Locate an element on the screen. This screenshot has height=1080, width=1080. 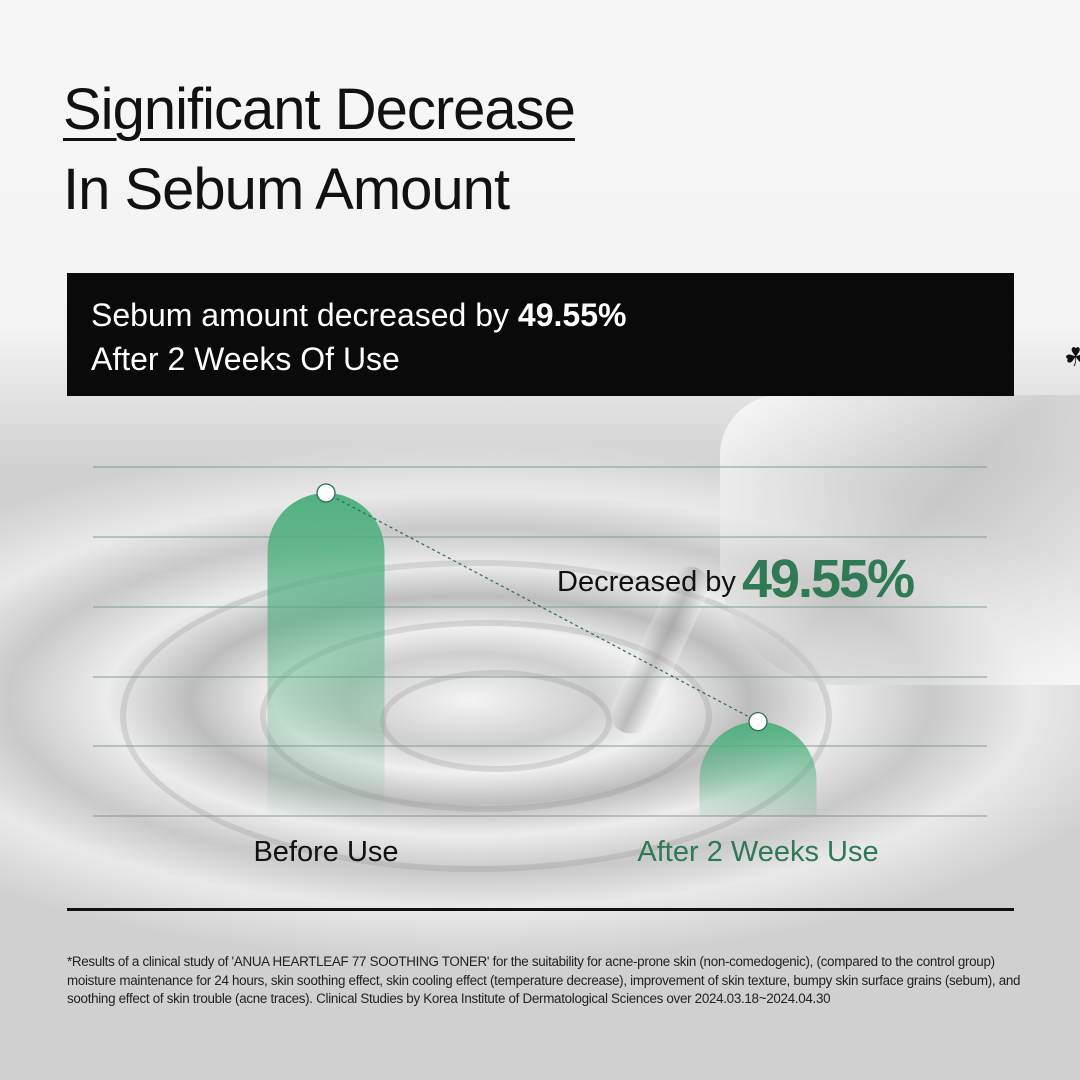
banner-value: 49.55% is located at coordinates (572, 315).